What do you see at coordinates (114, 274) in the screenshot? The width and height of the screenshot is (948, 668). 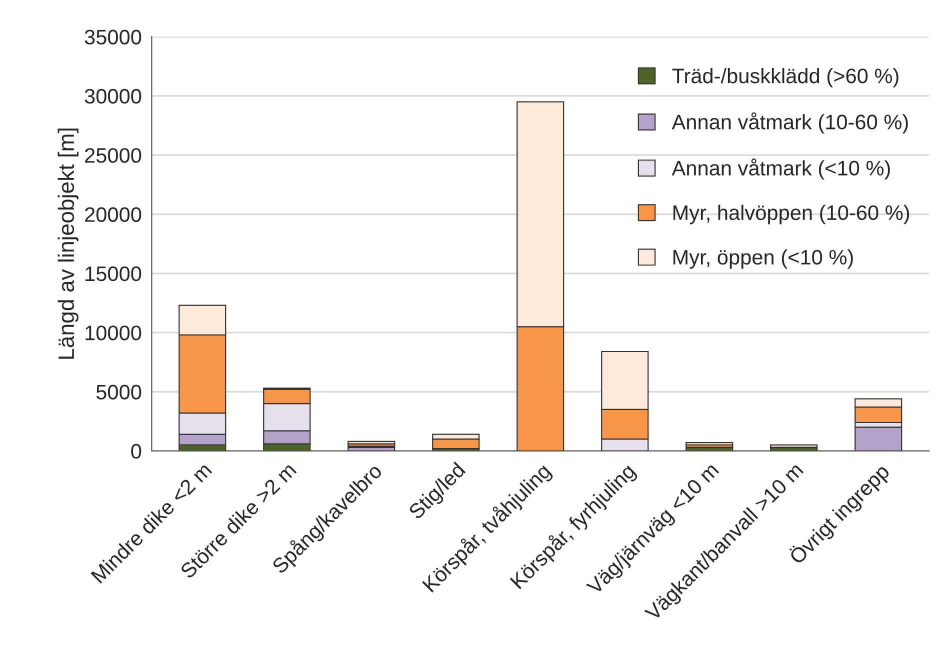 I see `y-tick-label: 15000` at bounding box center [114, 274].